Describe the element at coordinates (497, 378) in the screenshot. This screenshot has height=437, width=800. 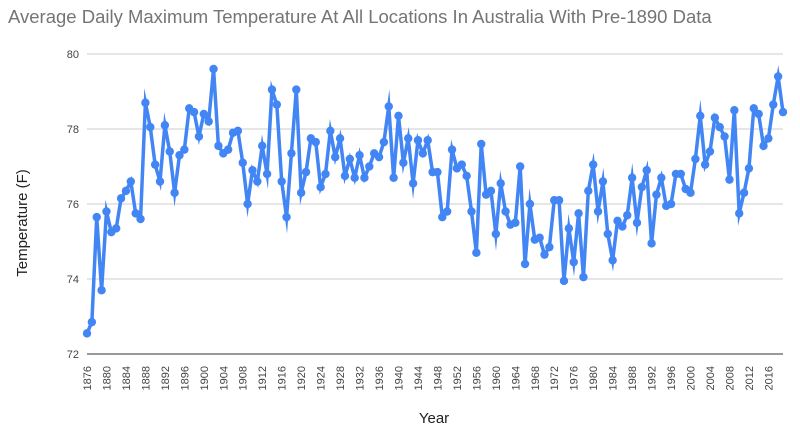
I see `x-tick-label: 1960` at that location.